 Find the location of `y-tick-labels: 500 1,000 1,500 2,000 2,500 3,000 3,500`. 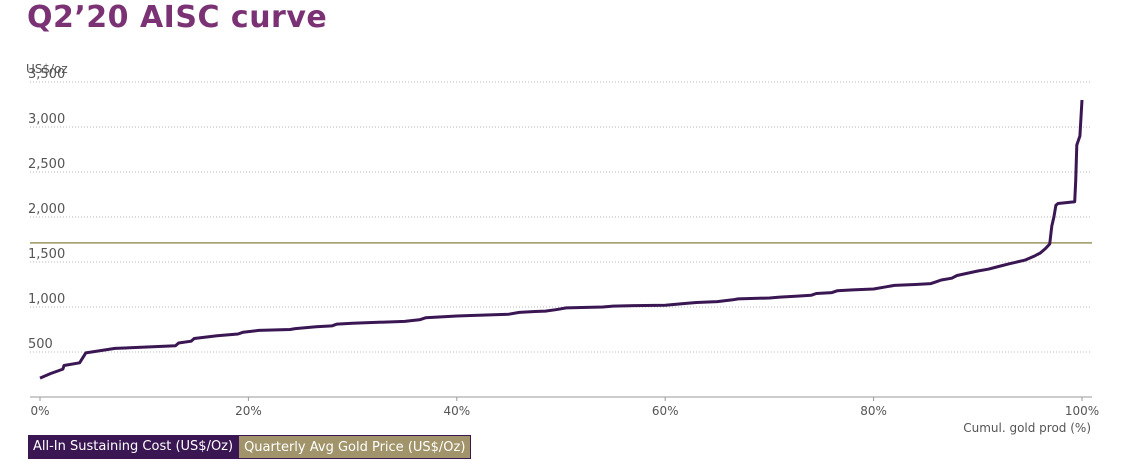

y-tick-labels: 500 1,000 1,500 2,000 2,500 3,000 3,500 is located at coordinates (46, 209).